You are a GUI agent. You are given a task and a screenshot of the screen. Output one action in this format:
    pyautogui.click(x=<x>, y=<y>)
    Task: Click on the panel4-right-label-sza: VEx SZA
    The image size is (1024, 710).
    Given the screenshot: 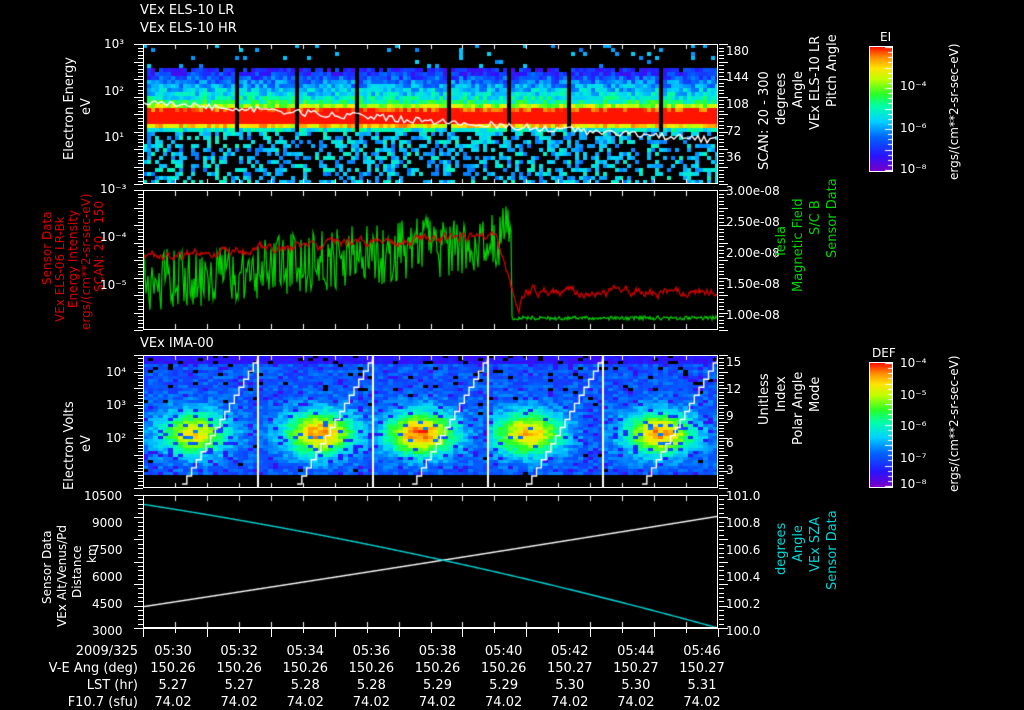 What is the action you would take?
    pyautogui.click(x=815, y=544)
    